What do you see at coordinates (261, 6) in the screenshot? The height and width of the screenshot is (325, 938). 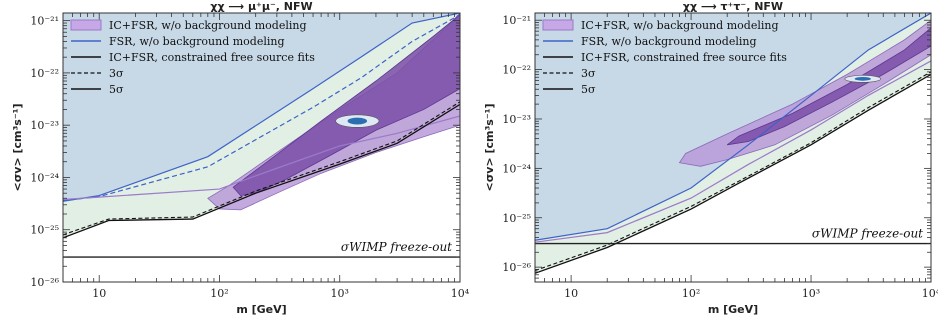 I see `chart-title: χχ ⟶ μ⁺μ⁻, NFW` at bounding box center [261, 6].